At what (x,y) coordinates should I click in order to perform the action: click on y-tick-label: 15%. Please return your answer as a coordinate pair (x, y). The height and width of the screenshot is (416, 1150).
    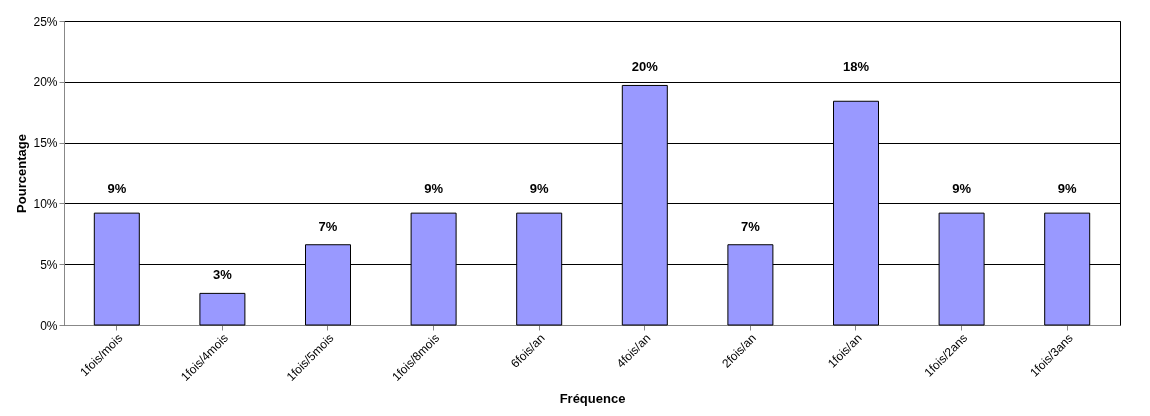
    Looking at the image, I should click on (45, 143).